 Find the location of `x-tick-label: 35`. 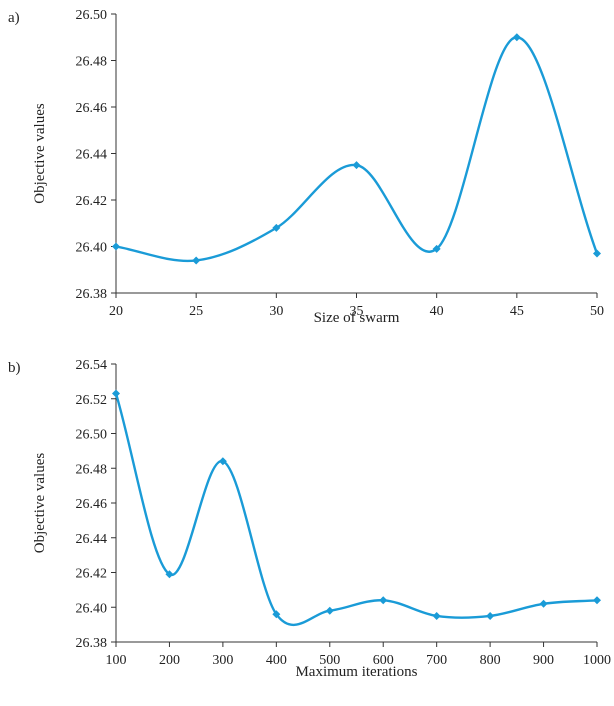

x-tick-label: 35 is located at coordinates (357, 311).